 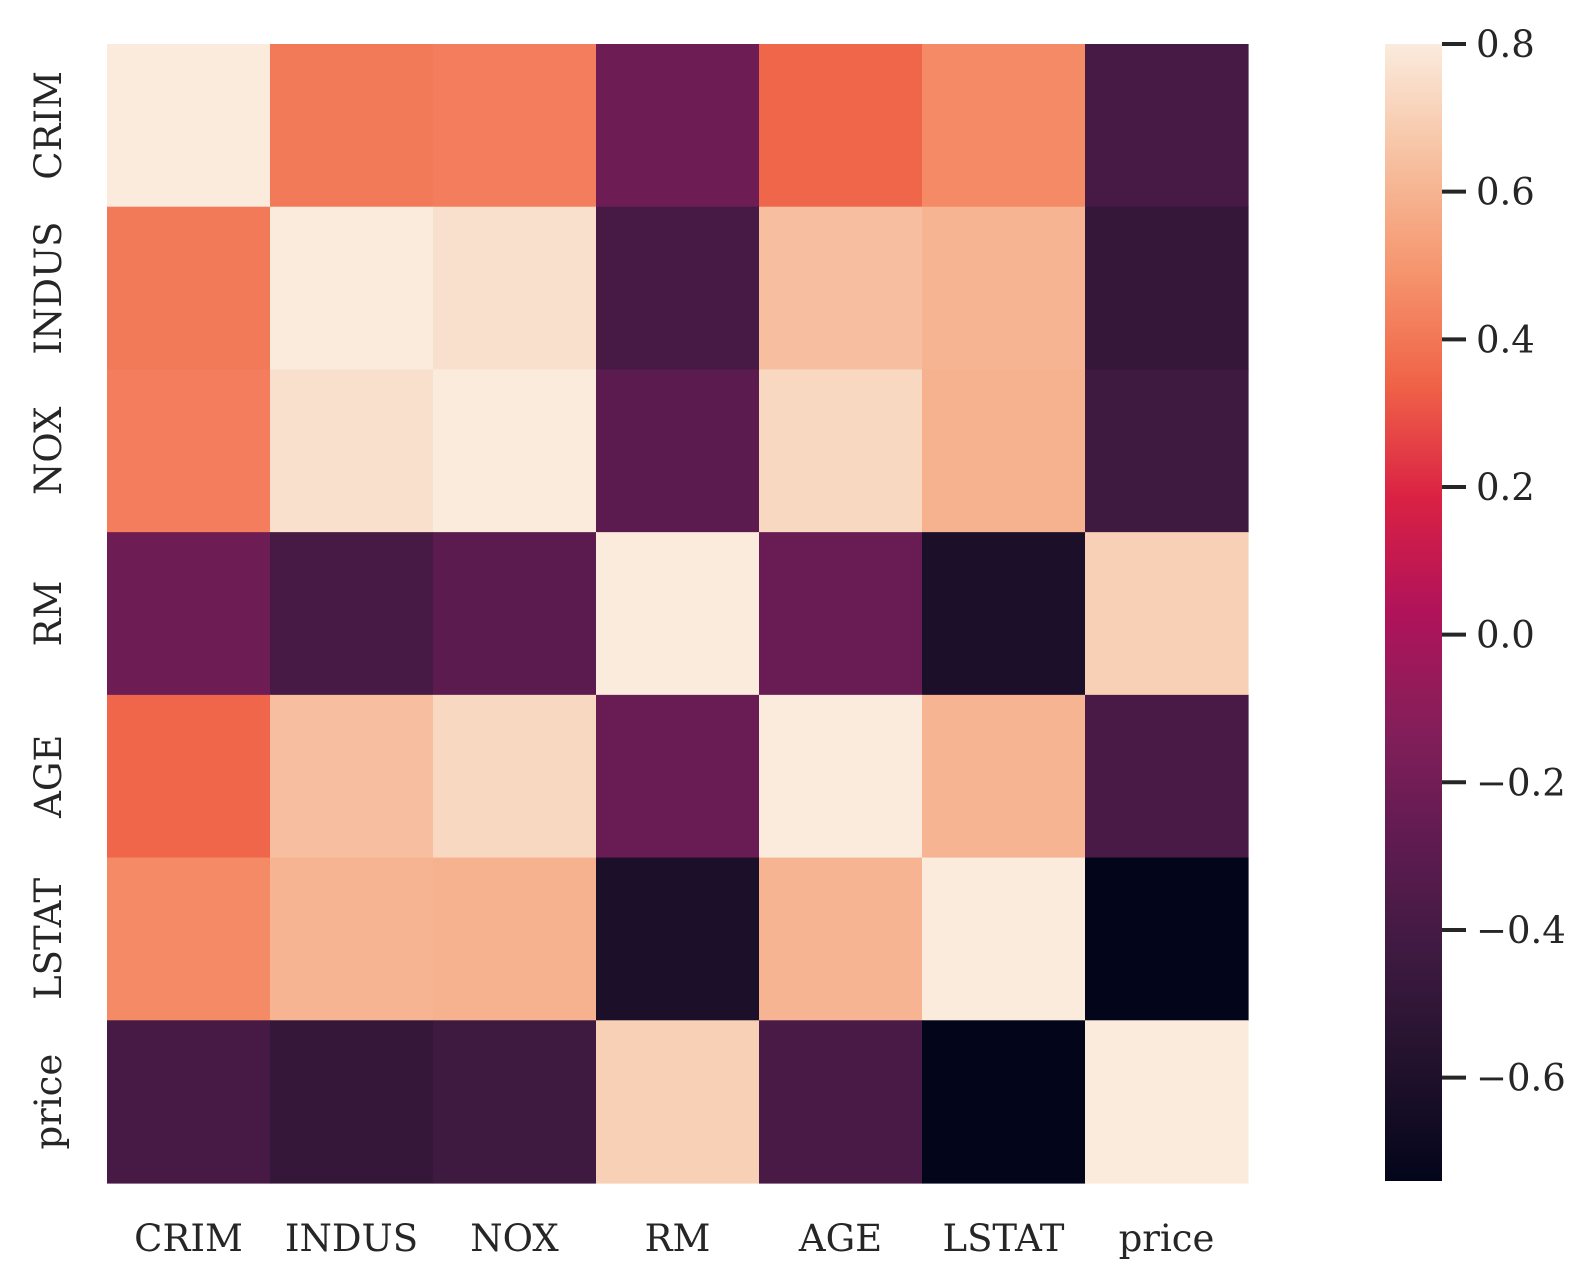 What do you see at coordinates (515, 451) in the screenshot?
I see `cell-NOX-NOX` at bounding box center [515, 451].